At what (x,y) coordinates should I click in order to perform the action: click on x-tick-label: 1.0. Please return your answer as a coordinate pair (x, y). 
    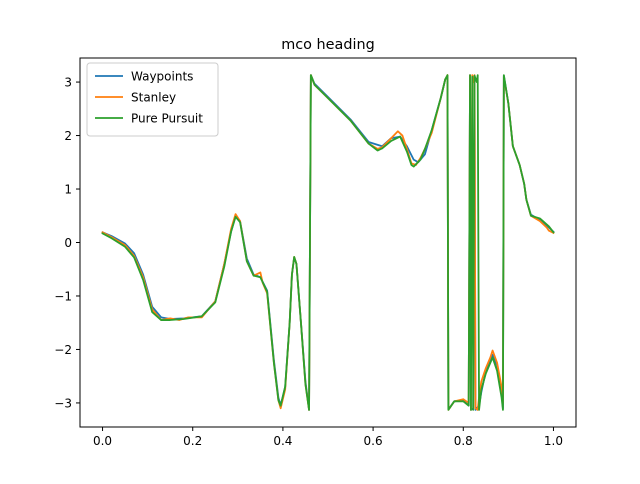
    Looking at the image, I should click on (553, 441).